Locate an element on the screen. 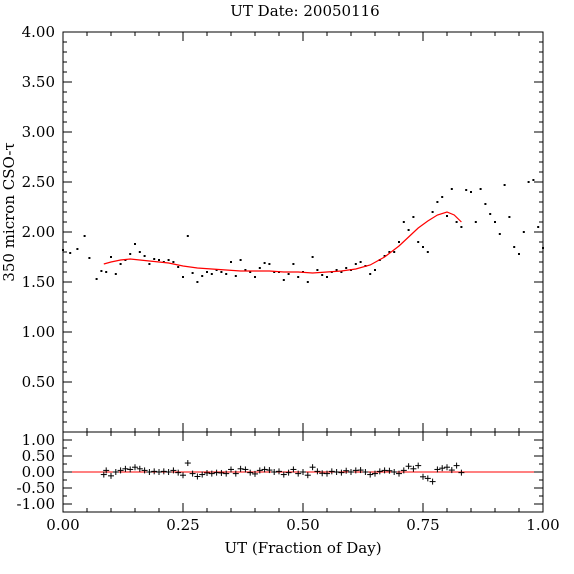 Image resolution: width=574 pixels, height=574 pixels. bottom-y-tick-label: 0.50 is located at coordinates (38, 456).